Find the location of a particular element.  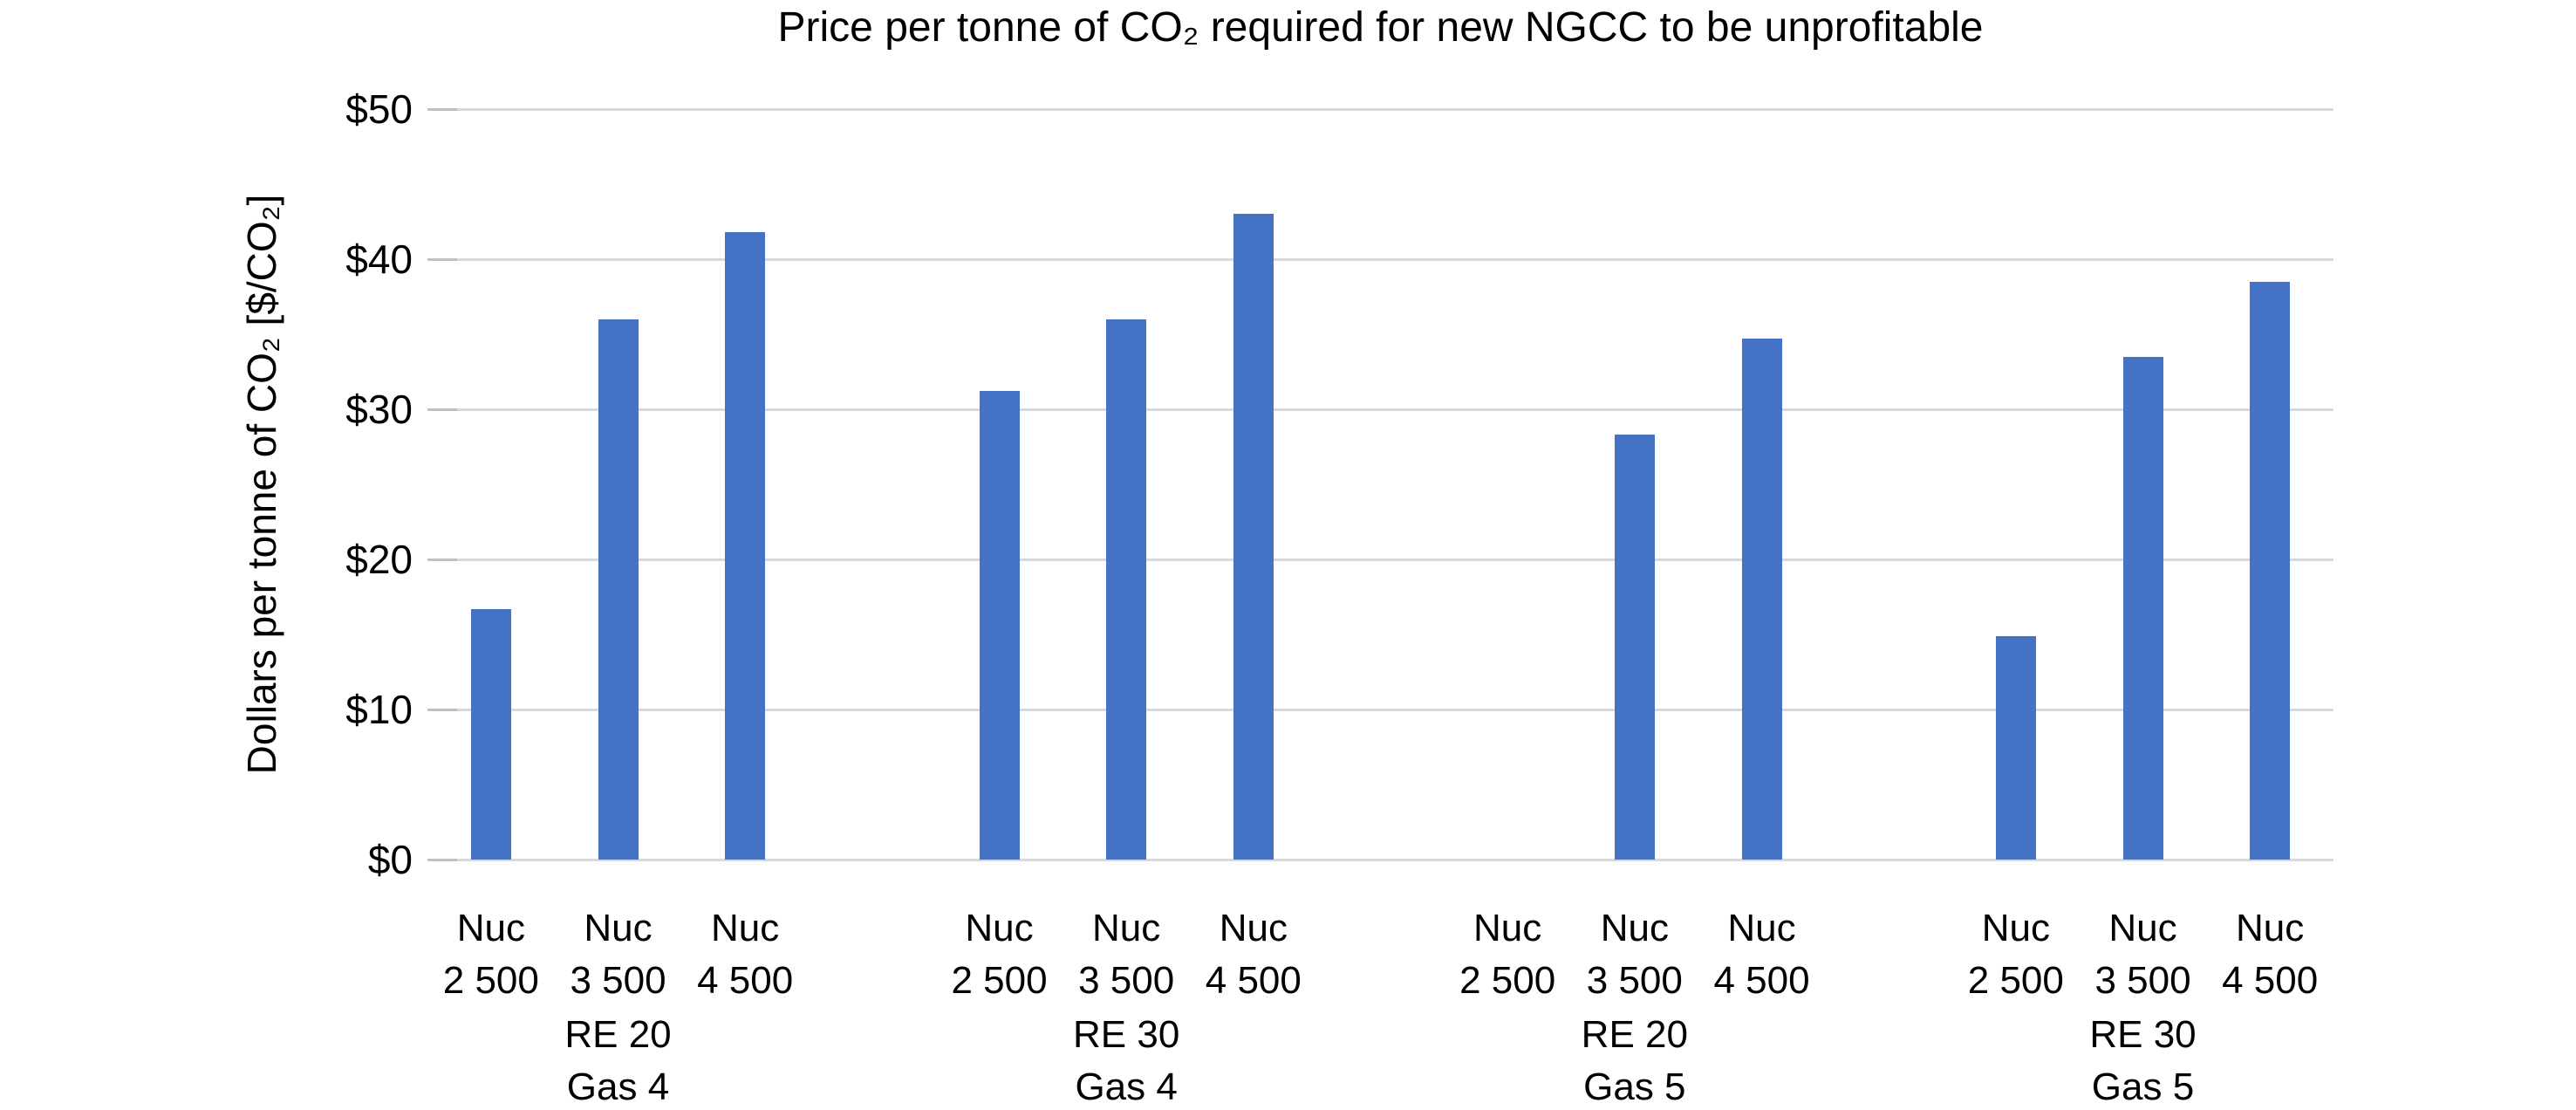

y-tick-label: $20 is located at coordinates (379, 559).